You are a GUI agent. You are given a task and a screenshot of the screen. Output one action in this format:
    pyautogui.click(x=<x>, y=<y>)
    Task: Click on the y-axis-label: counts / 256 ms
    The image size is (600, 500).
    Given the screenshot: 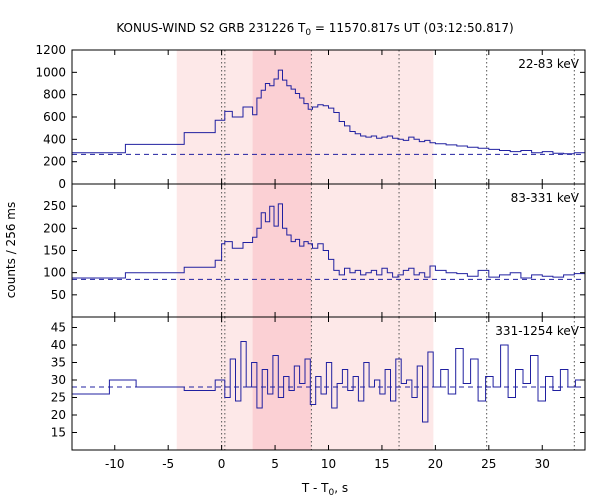 What is the action you would take?
    pyautogui.click(x=11, y=250)
    